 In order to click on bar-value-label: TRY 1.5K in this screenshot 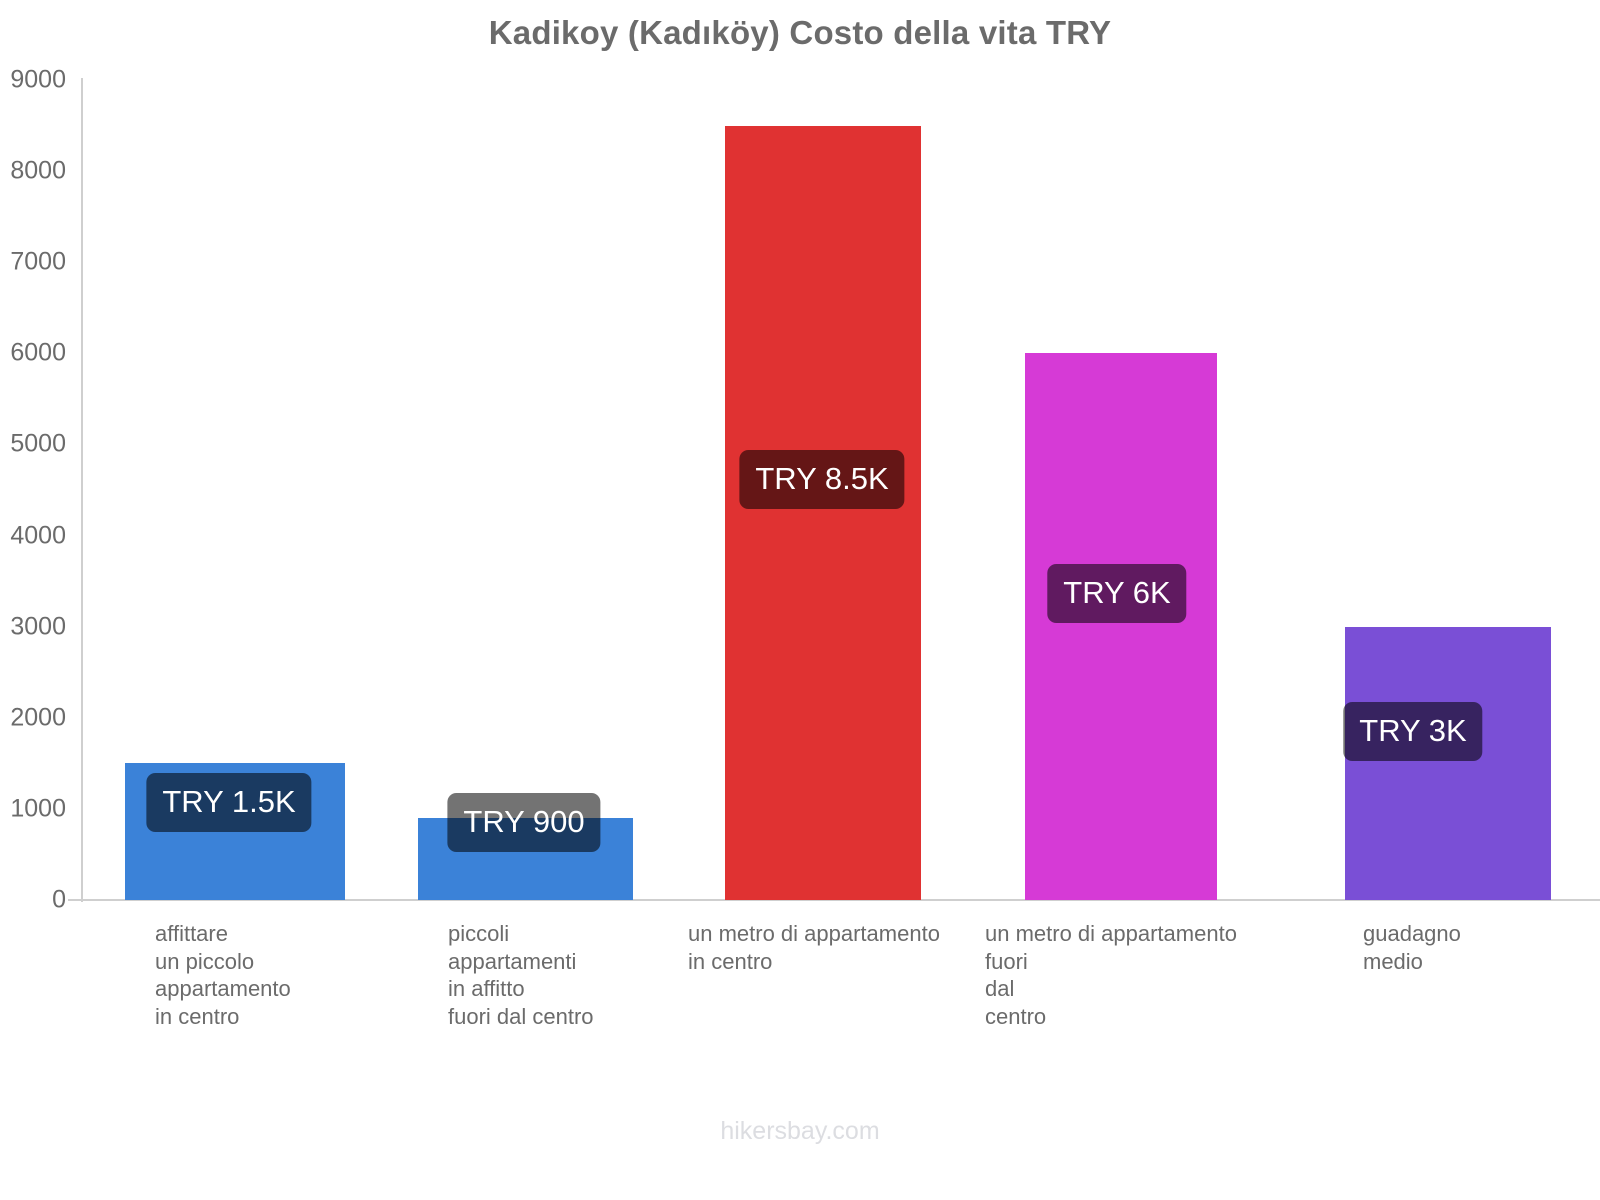, I will do `click(229, 802)`.